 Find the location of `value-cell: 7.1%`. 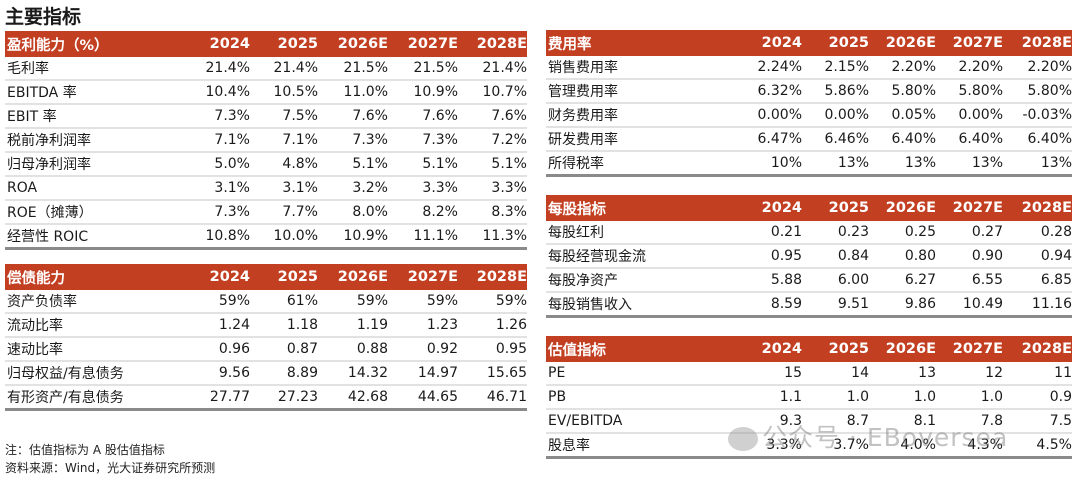

value-cell: 7.1% is located at coordinates (284, 140).